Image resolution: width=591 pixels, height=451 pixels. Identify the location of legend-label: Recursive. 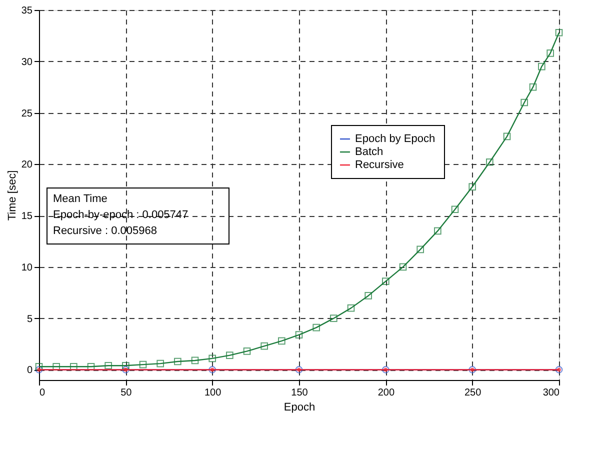
(379, 165).